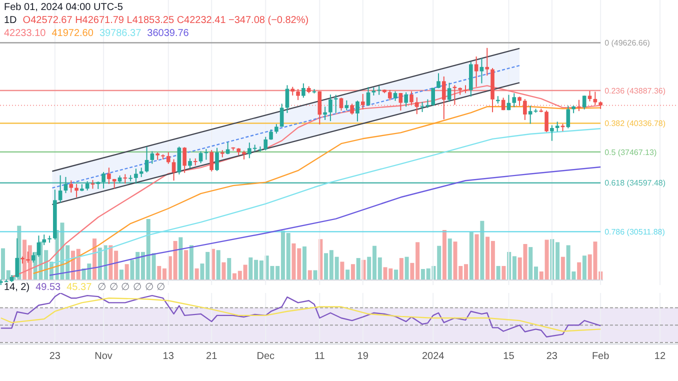 This screenshot has height=381, width=678. I want to click on chart-subtitle: Feb 01, 2024 04:00 UTC-5, so click(64, 7).